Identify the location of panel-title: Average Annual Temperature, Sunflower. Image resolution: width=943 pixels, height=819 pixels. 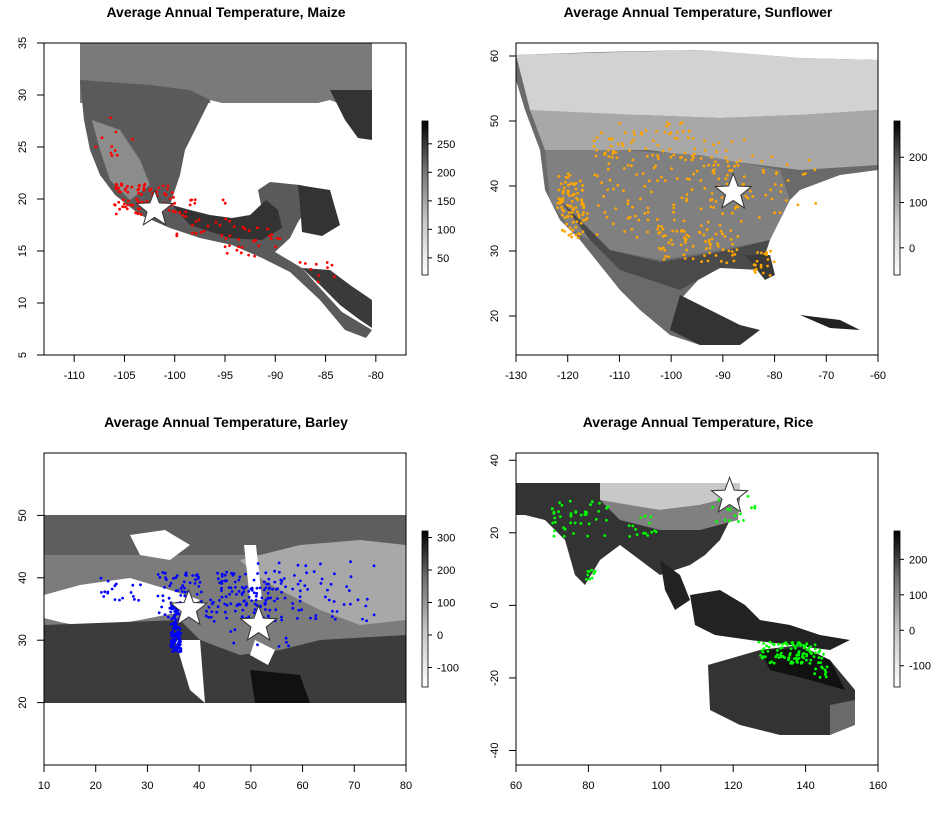
(698, 12).